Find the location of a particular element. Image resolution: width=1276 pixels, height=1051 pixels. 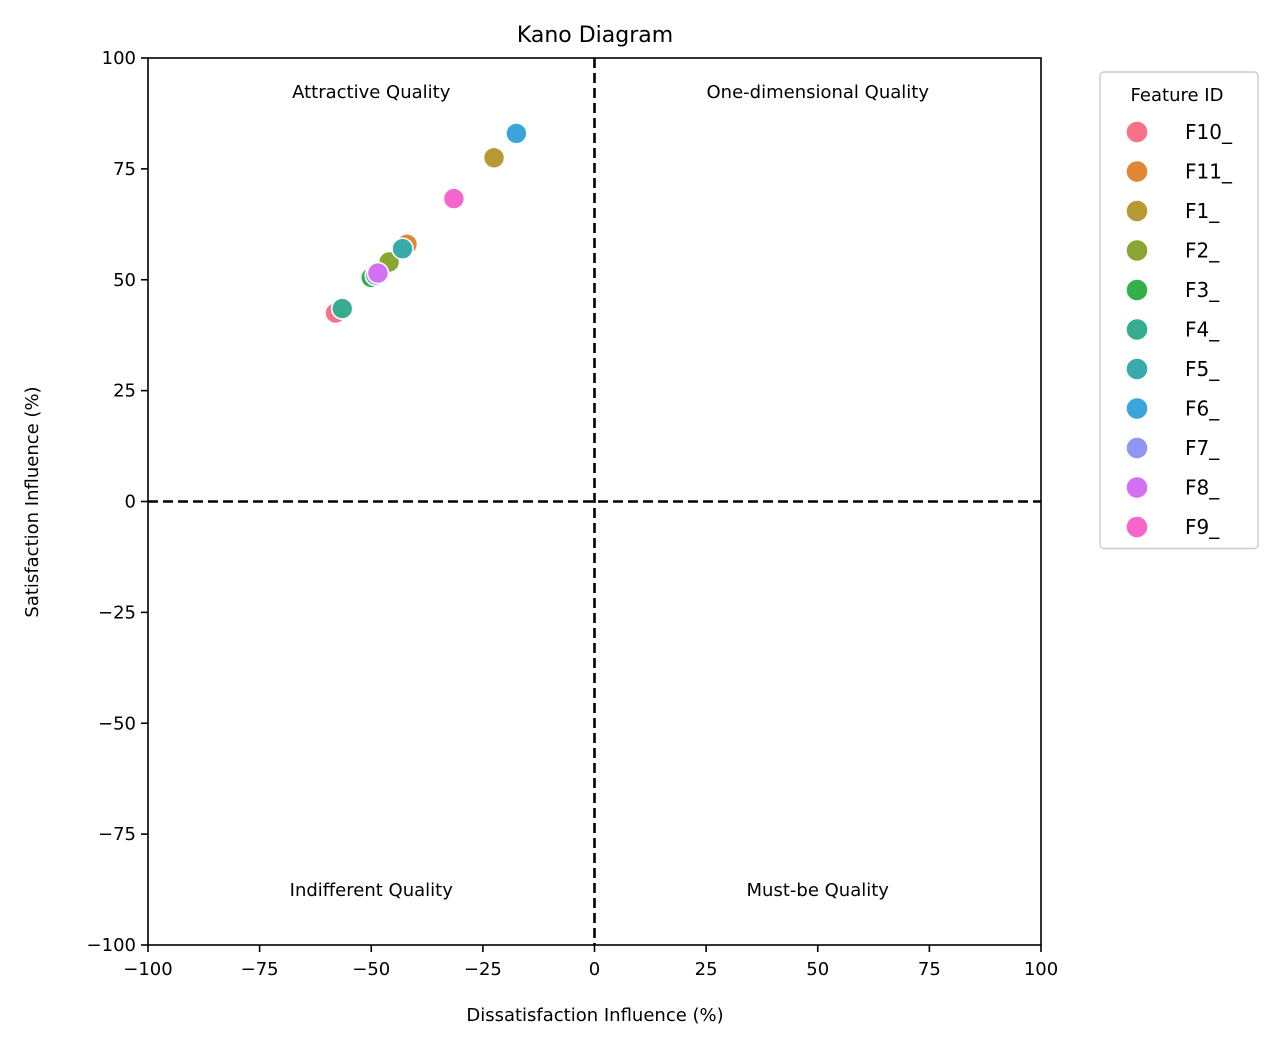

legend-label: F5_ is located at coordinates (1202, 369).